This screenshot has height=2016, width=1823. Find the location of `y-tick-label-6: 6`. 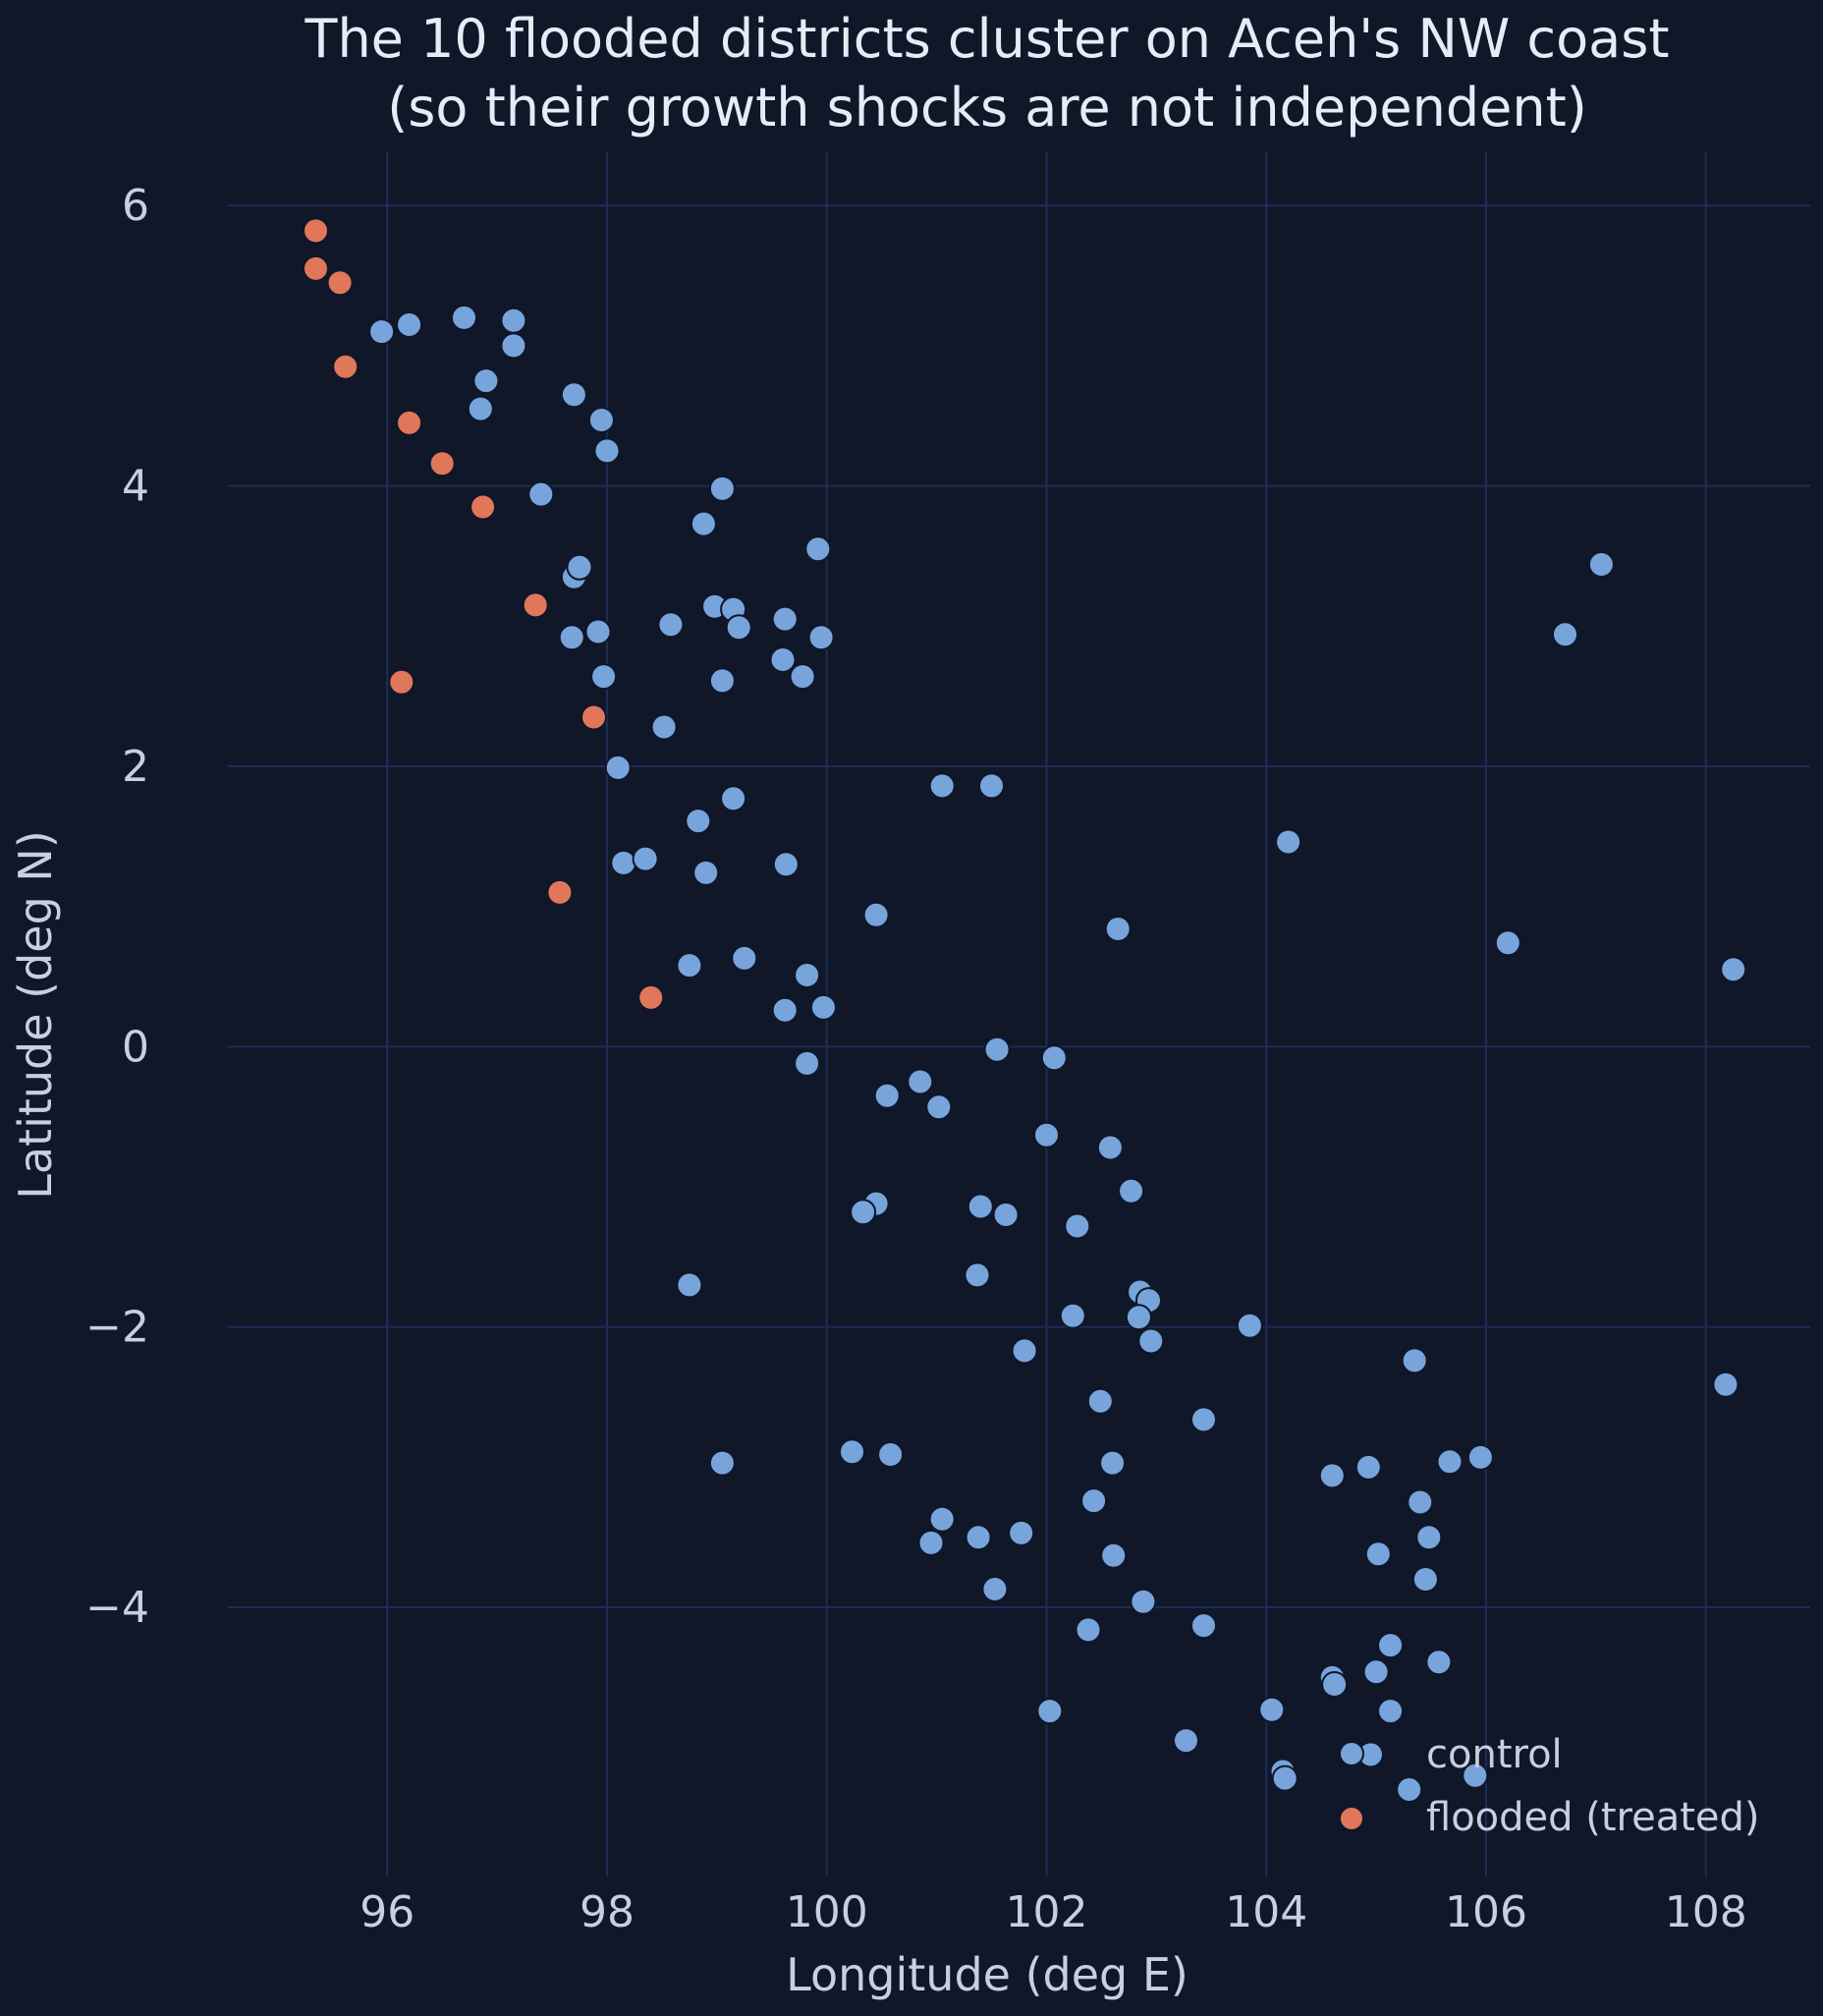

y-tick-label-6: 6 is located at coordinates (135, 206).